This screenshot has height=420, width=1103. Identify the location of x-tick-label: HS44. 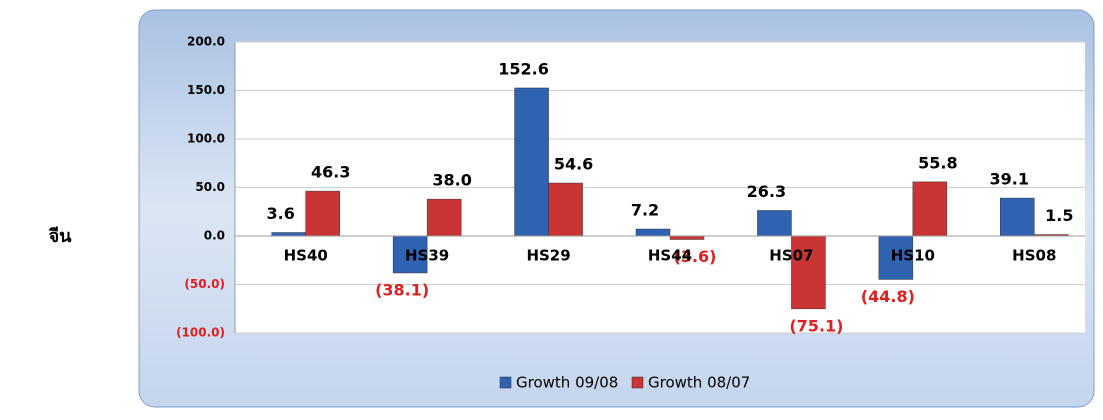
(670, 256).